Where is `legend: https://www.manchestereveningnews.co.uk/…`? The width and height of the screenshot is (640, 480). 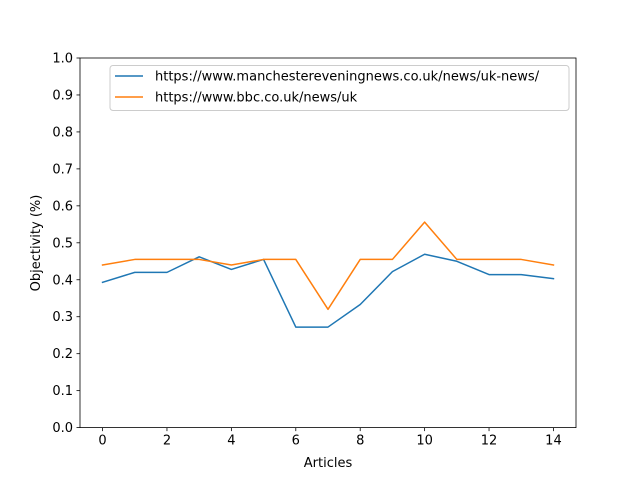
legend: https://www.manchestereveningnews.co.uk/… is located at coordinates (339, 88).